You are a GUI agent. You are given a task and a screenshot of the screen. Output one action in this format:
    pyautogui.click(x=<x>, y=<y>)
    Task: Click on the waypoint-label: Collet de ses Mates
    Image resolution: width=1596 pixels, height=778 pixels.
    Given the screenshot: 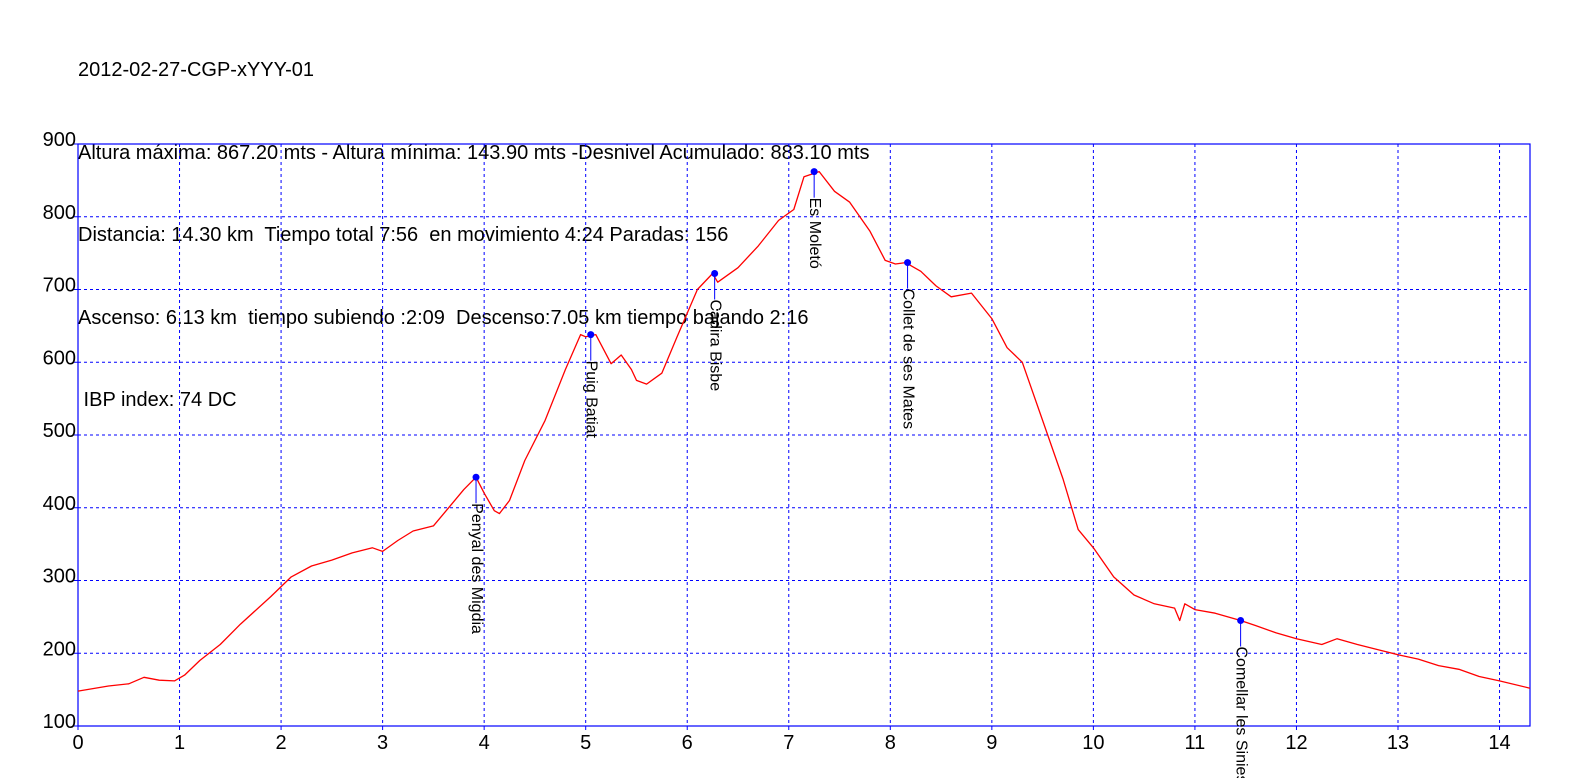 What is the action you would take?
    pyautogui.click(x=907, y=359)
    